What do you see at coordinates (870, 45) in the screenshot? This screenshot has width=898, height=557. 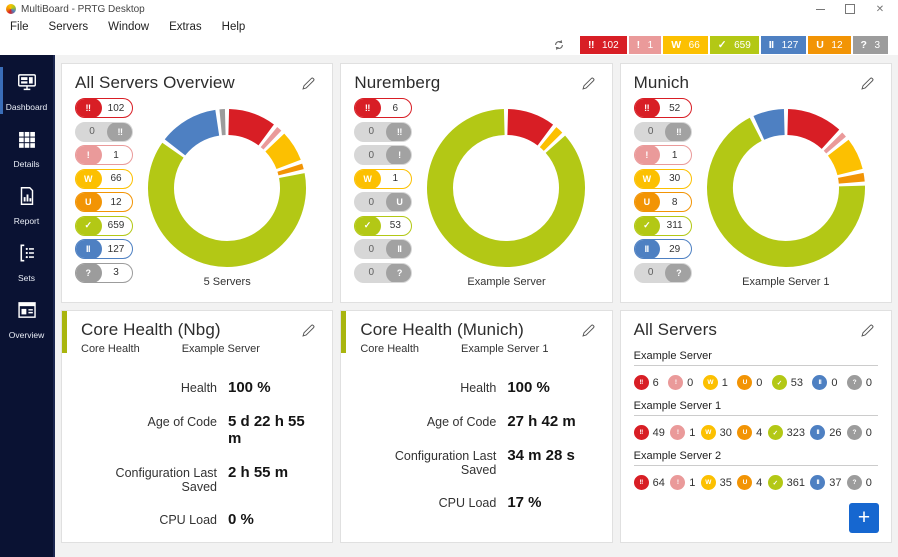 I see `toolbar-badge-unknown: ? 3` at bounding box center [870, 45].